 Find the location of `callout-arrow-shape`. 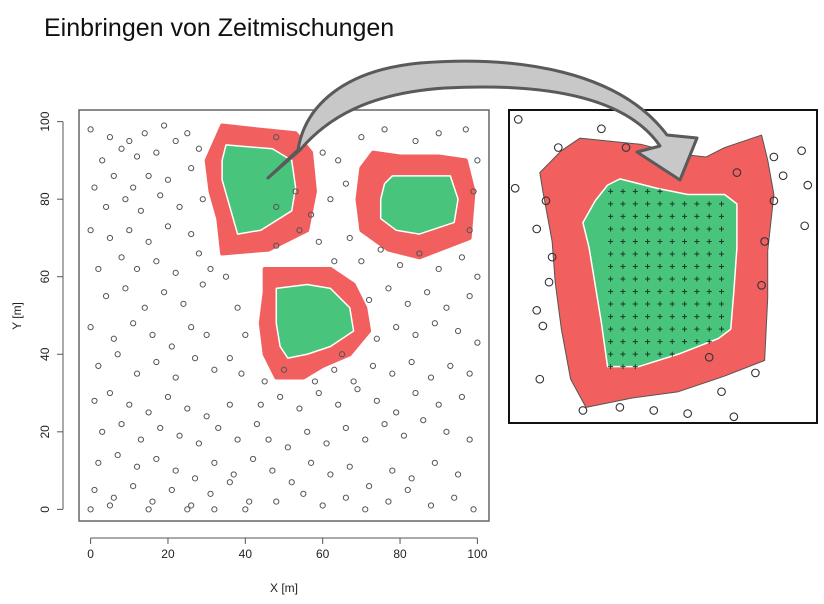

callout-arrow-shape is located at coordinates (482, 120).